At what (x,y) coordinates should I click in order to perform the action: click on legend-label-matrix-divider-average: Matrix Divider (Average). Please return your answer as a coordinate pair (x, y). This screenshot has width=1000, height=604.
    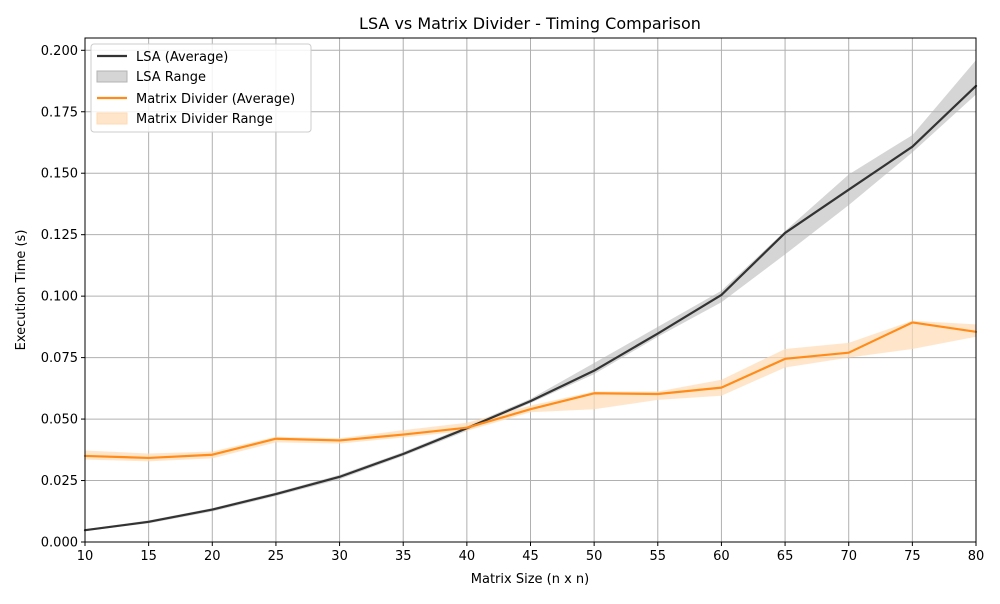
    Looking at the image, I should click on (215, 99).